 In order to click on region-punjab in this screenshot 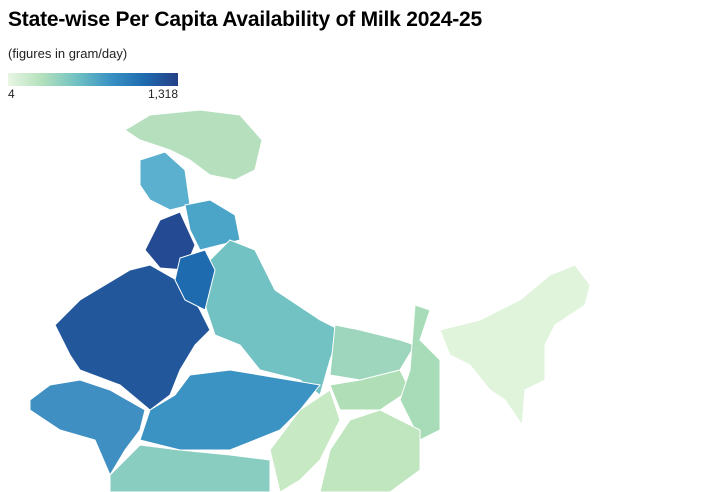, I will do `click(170, 241)`.